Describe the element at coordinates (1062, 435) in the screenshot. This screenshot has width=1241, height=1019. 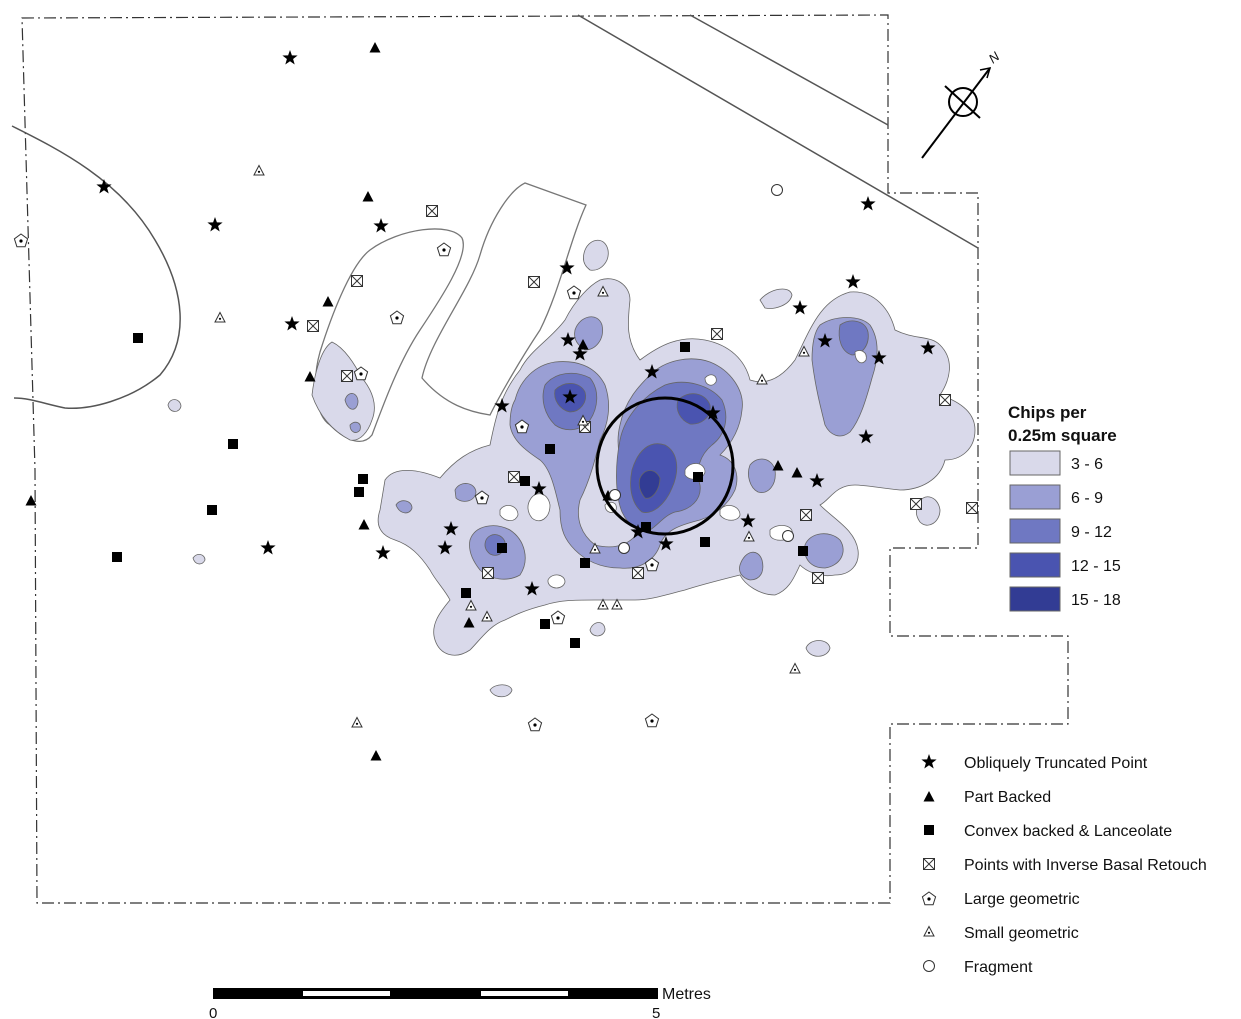
I see `density-legend-title-2: 0.25m square` at that location.